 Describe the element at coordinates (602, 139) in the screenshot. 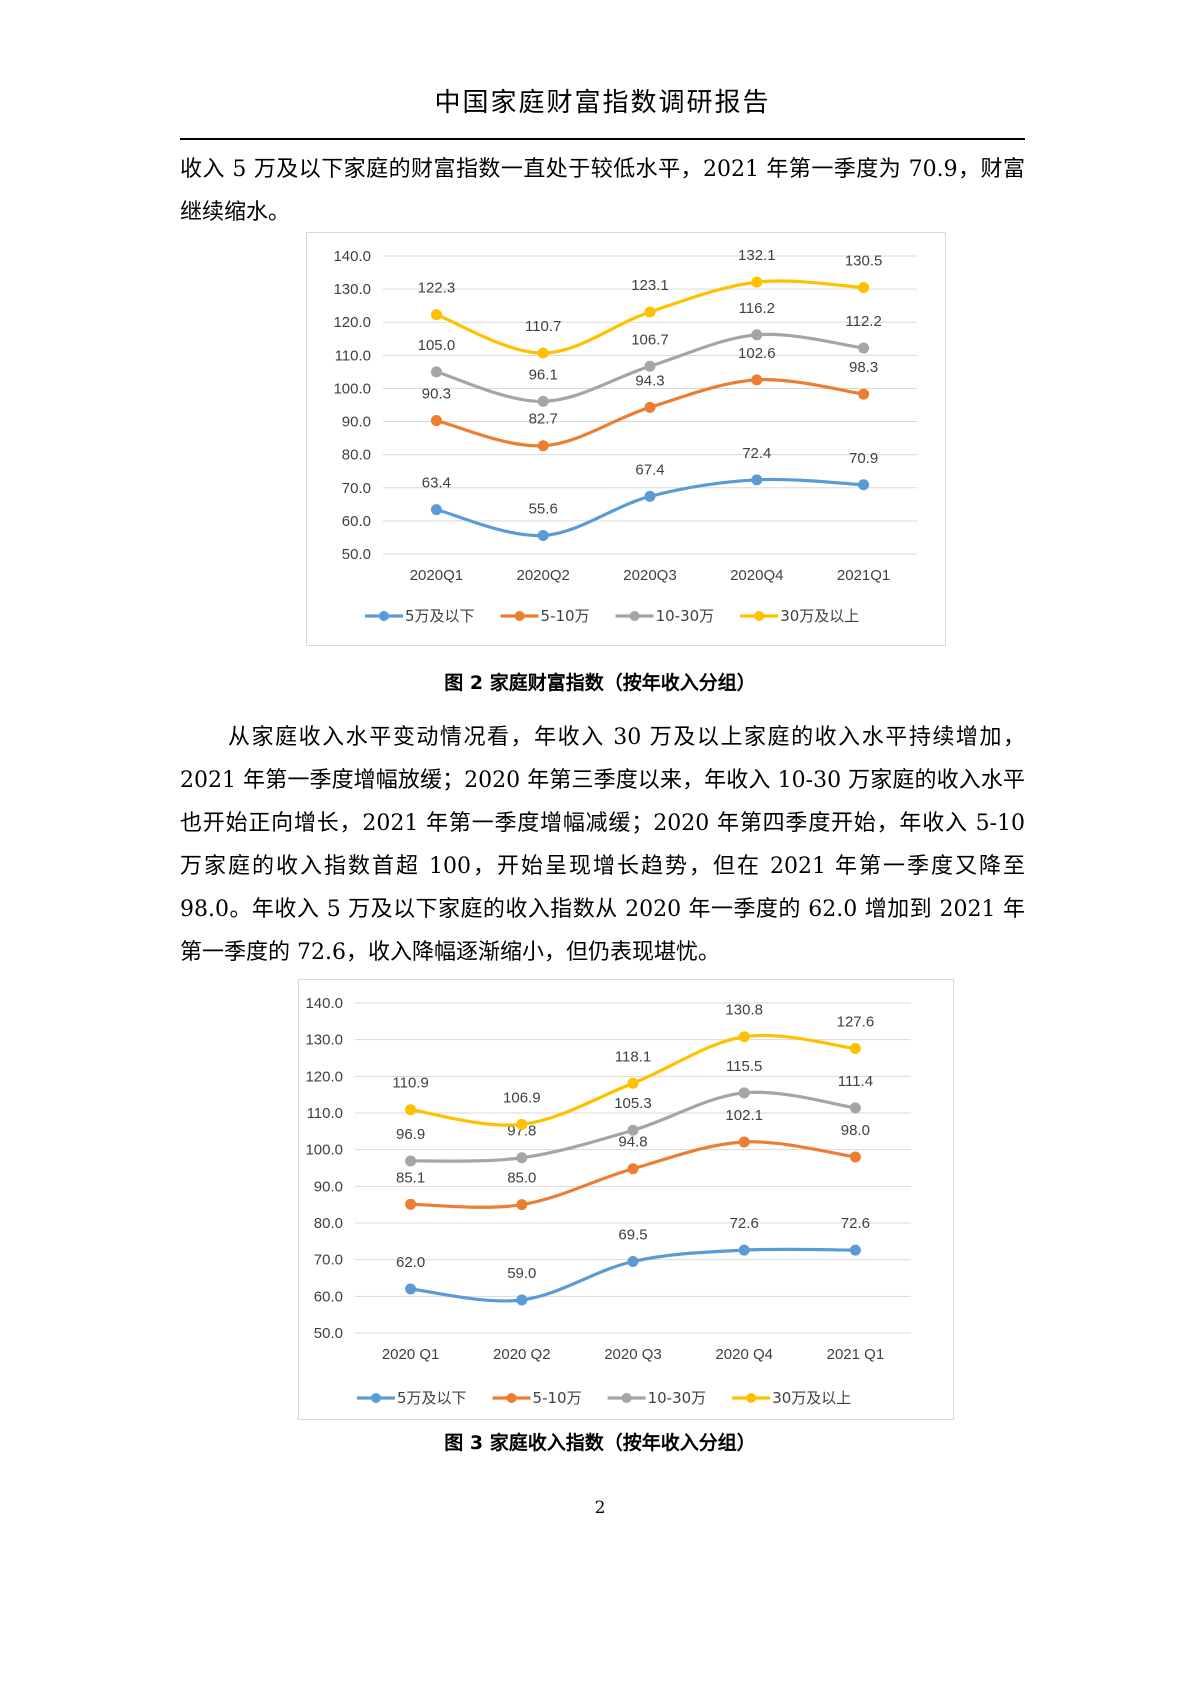

I see `header-divider` at that location.